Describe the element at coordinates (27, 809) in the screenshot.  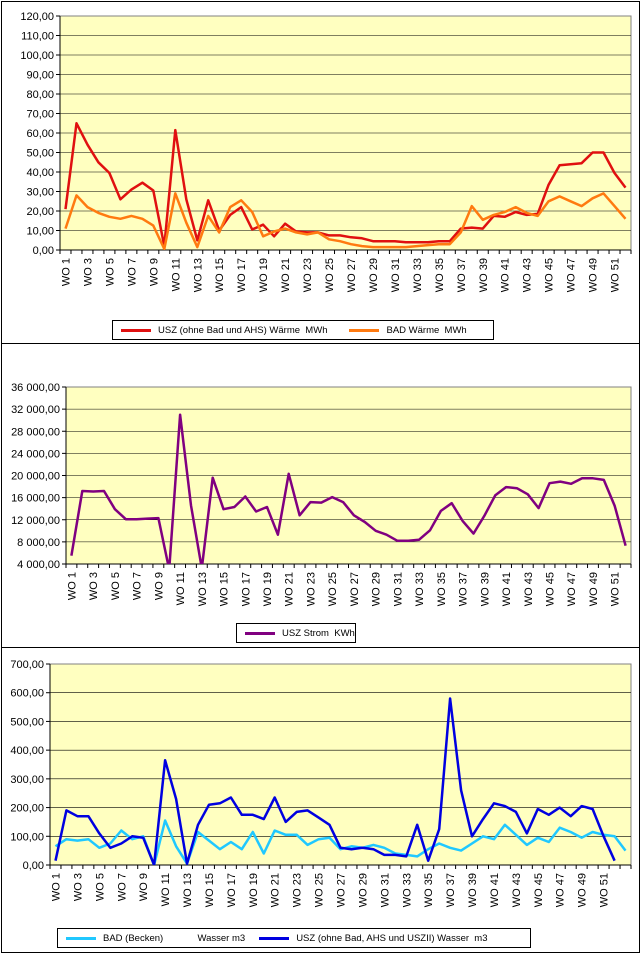
I see `y-tick-label: 200,00` at that location.